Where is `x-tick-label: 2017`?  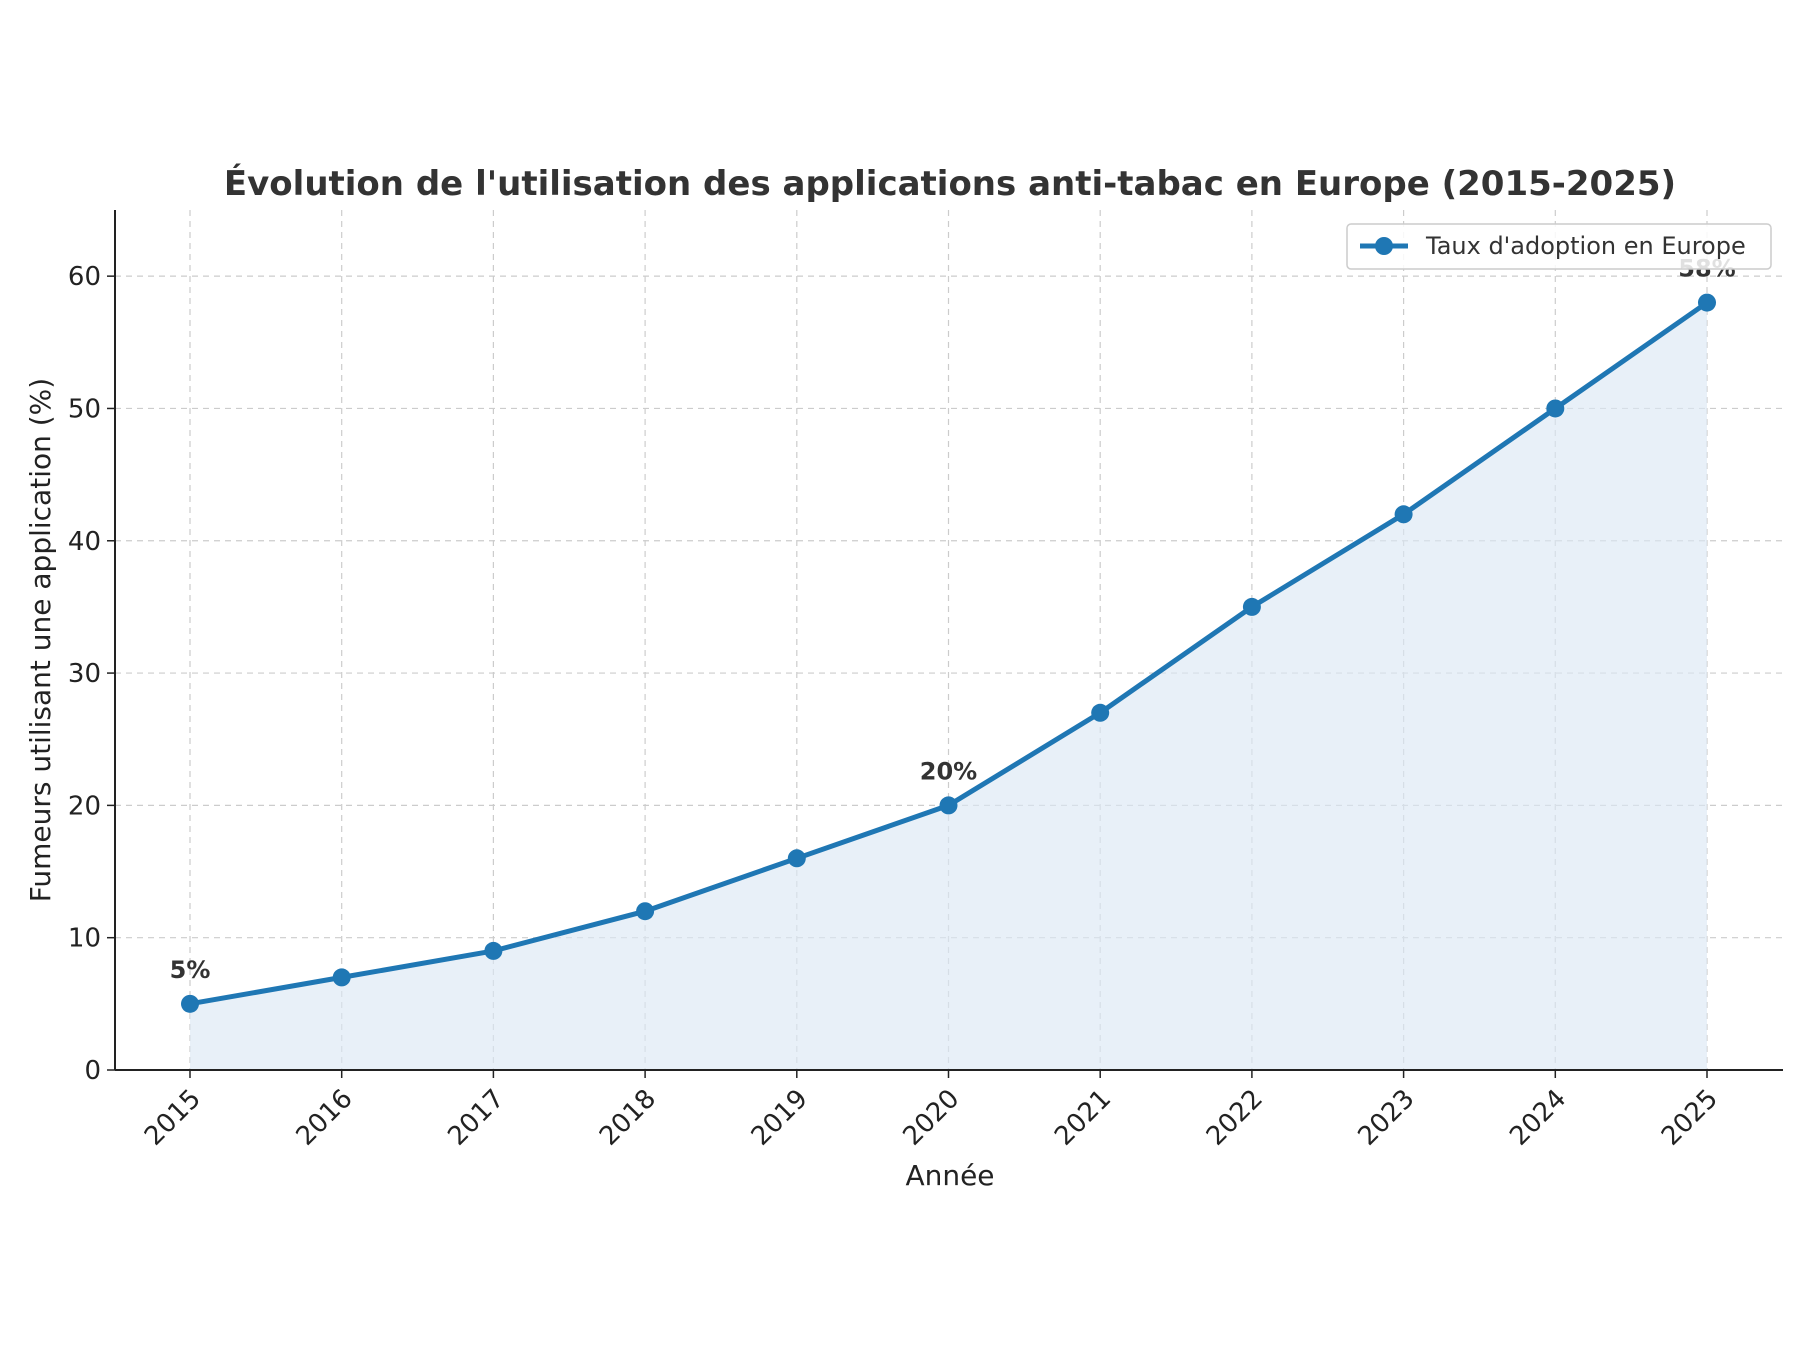 x-tick-label: 2017 is located at coordinates (476, 1118).